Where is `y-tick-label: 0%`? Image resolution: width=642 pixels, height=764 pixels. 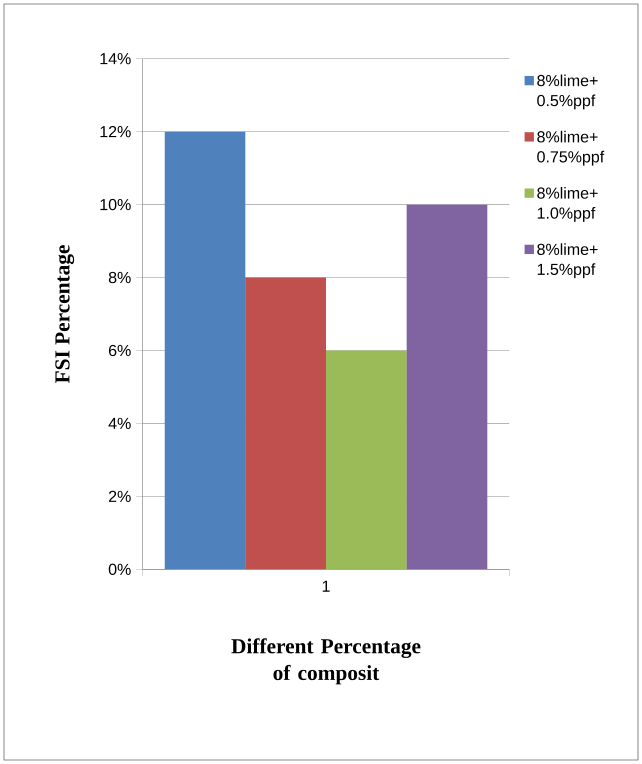 y-tick-label: 0% is located at coordinates (119, 569).